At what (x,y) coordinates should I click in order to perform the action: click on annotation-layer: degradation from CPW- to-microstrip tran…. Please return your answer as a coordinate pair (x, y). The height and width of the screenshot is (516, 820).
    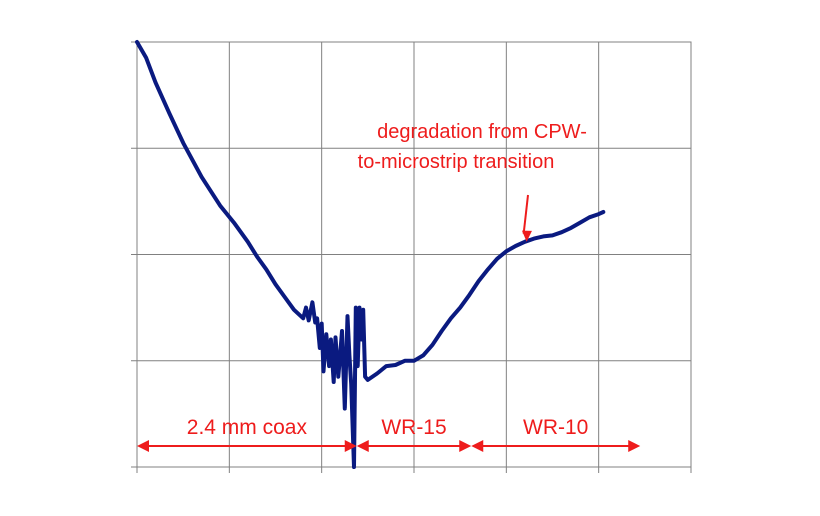
    Looking at the image, I should click on (472, 181).